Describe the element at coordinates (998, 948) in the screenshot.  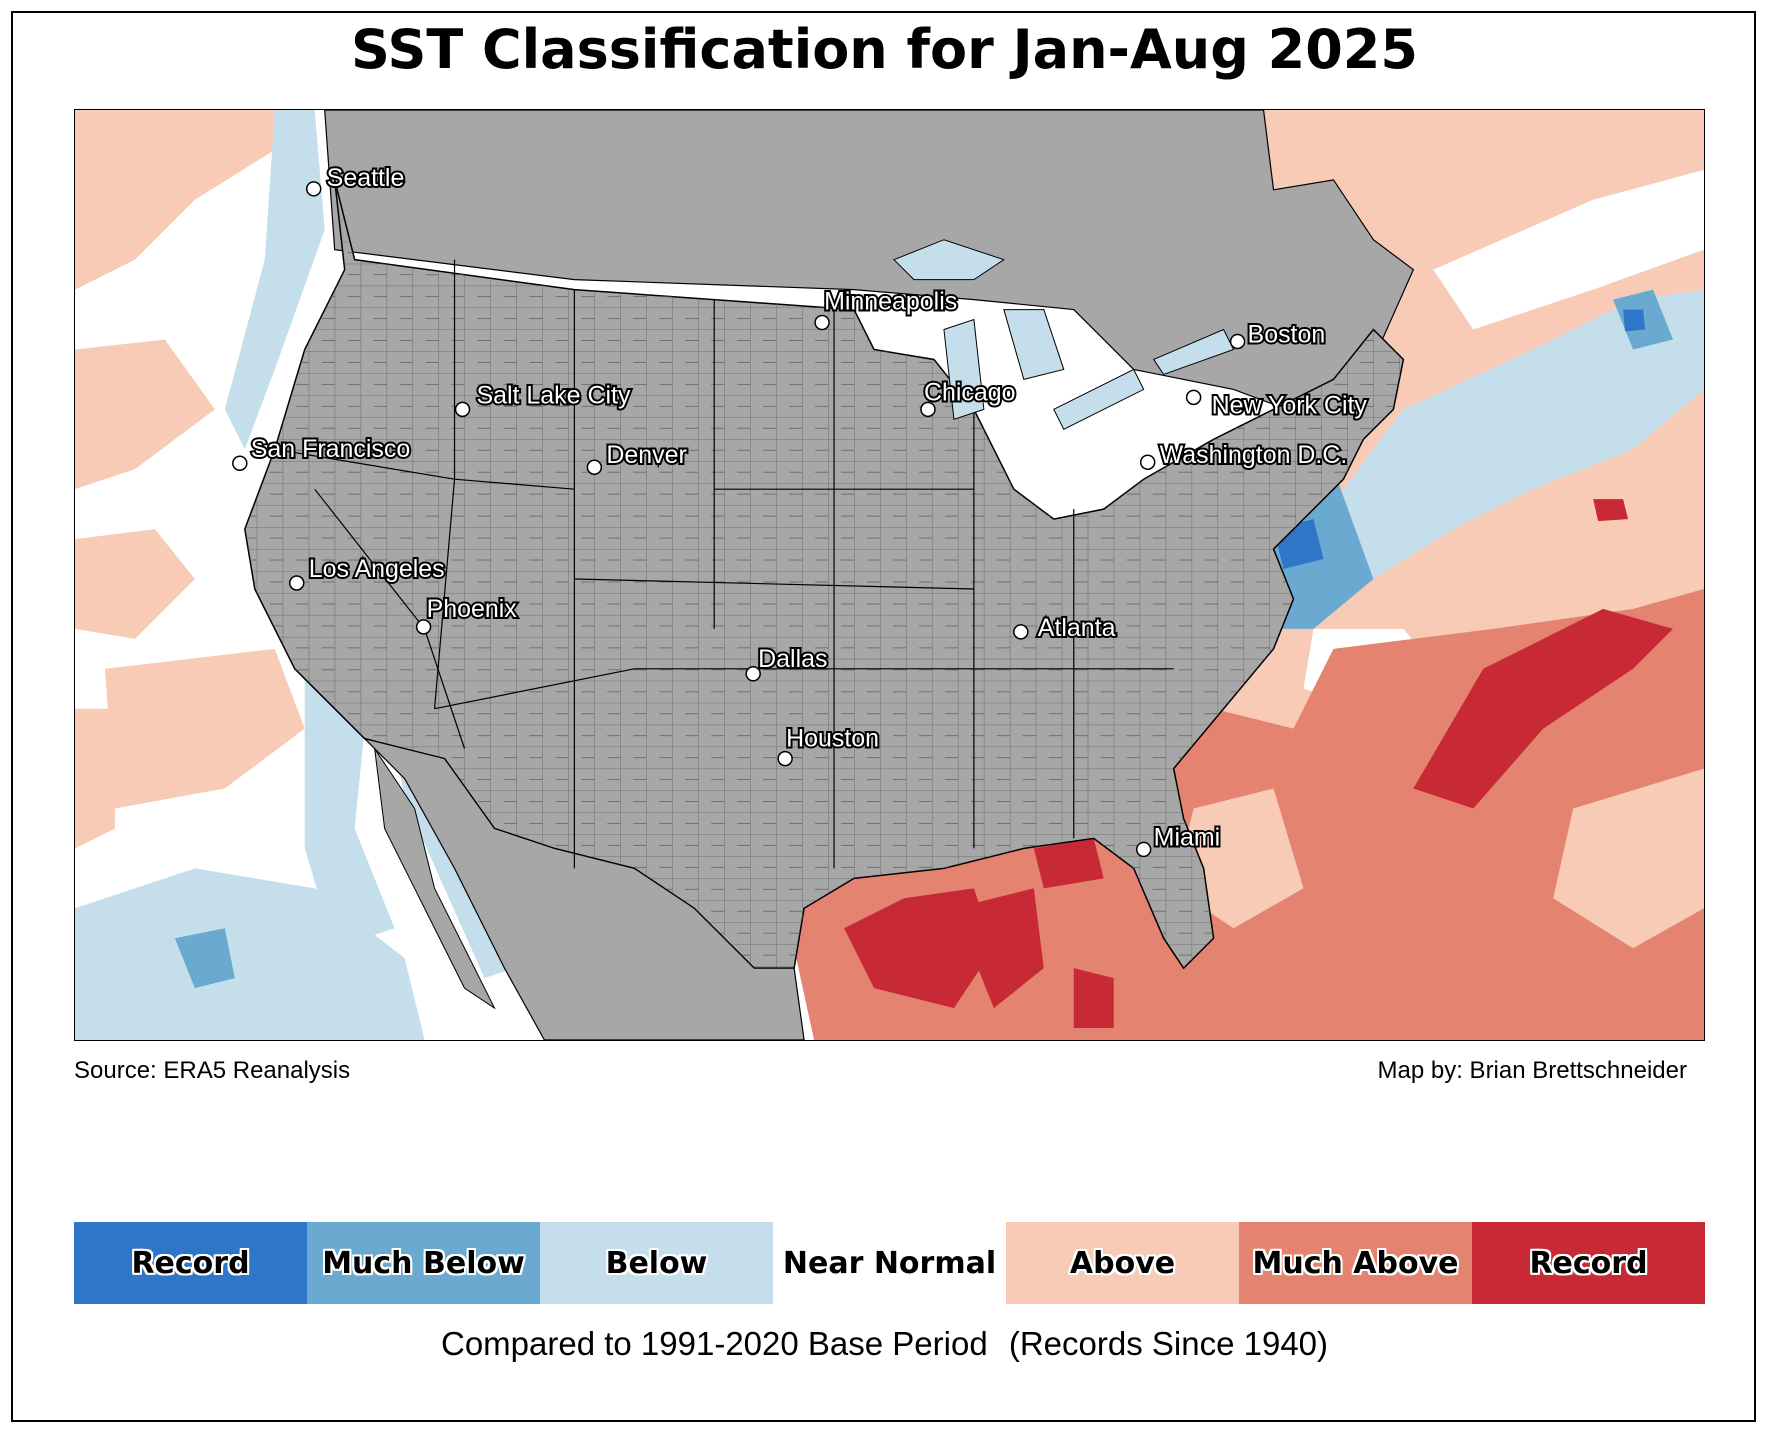
I see `gulf-record-center` at that location.